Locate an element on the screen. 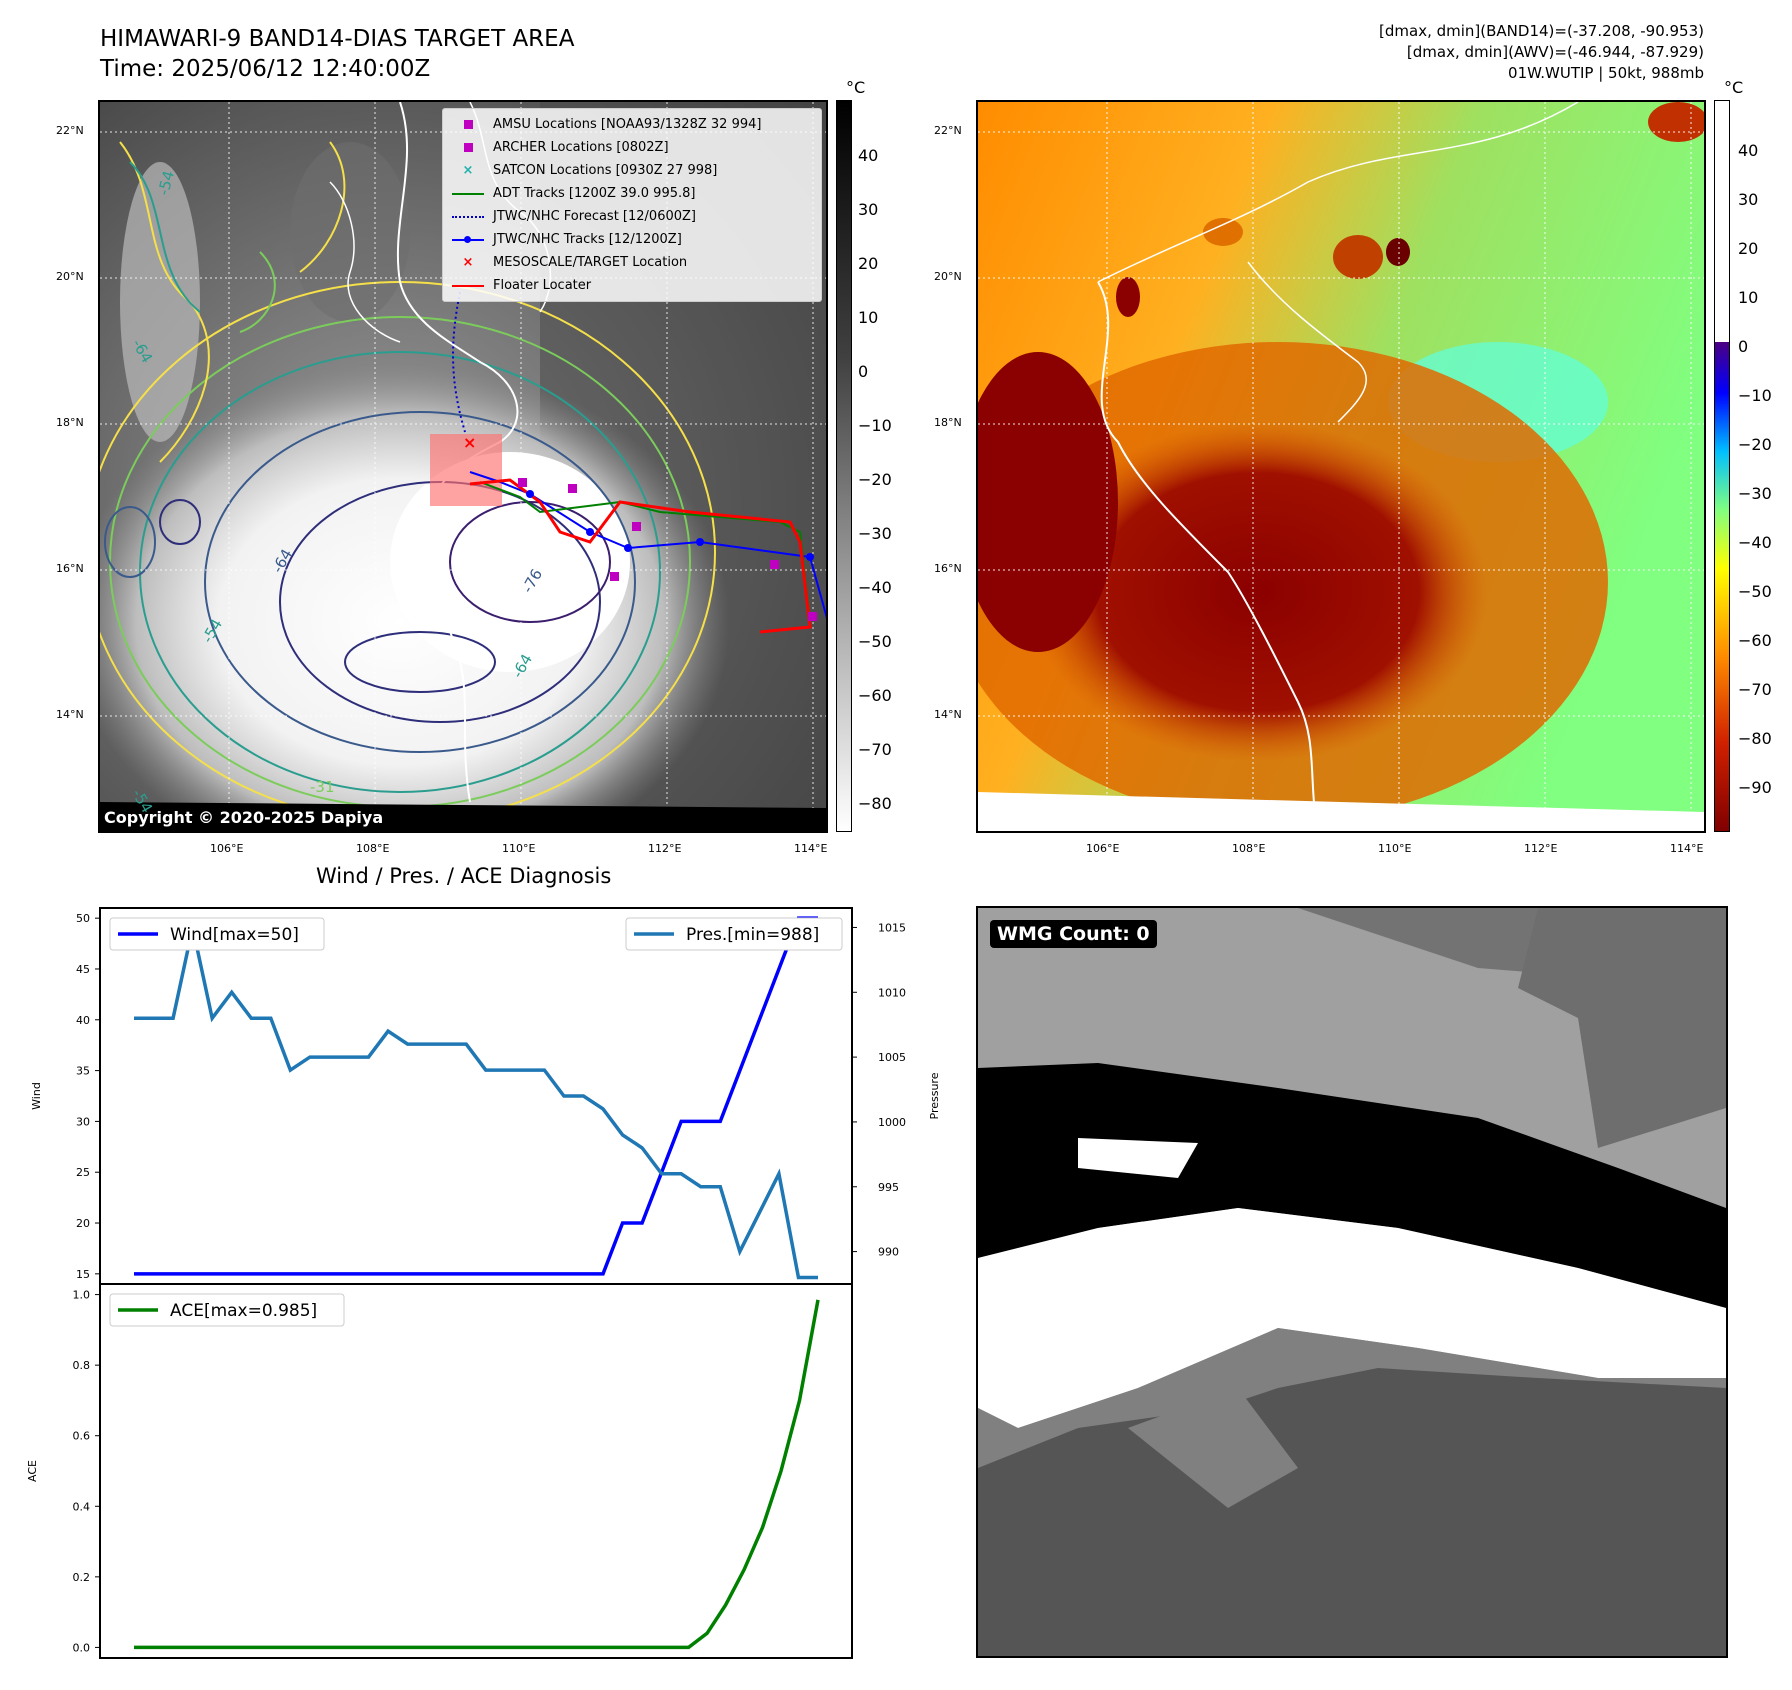 Image resolution: width=1792 pixels, height=1690 pixels. awv-colorbar-tick-label: −40 is located at coordinates (1755, 542).